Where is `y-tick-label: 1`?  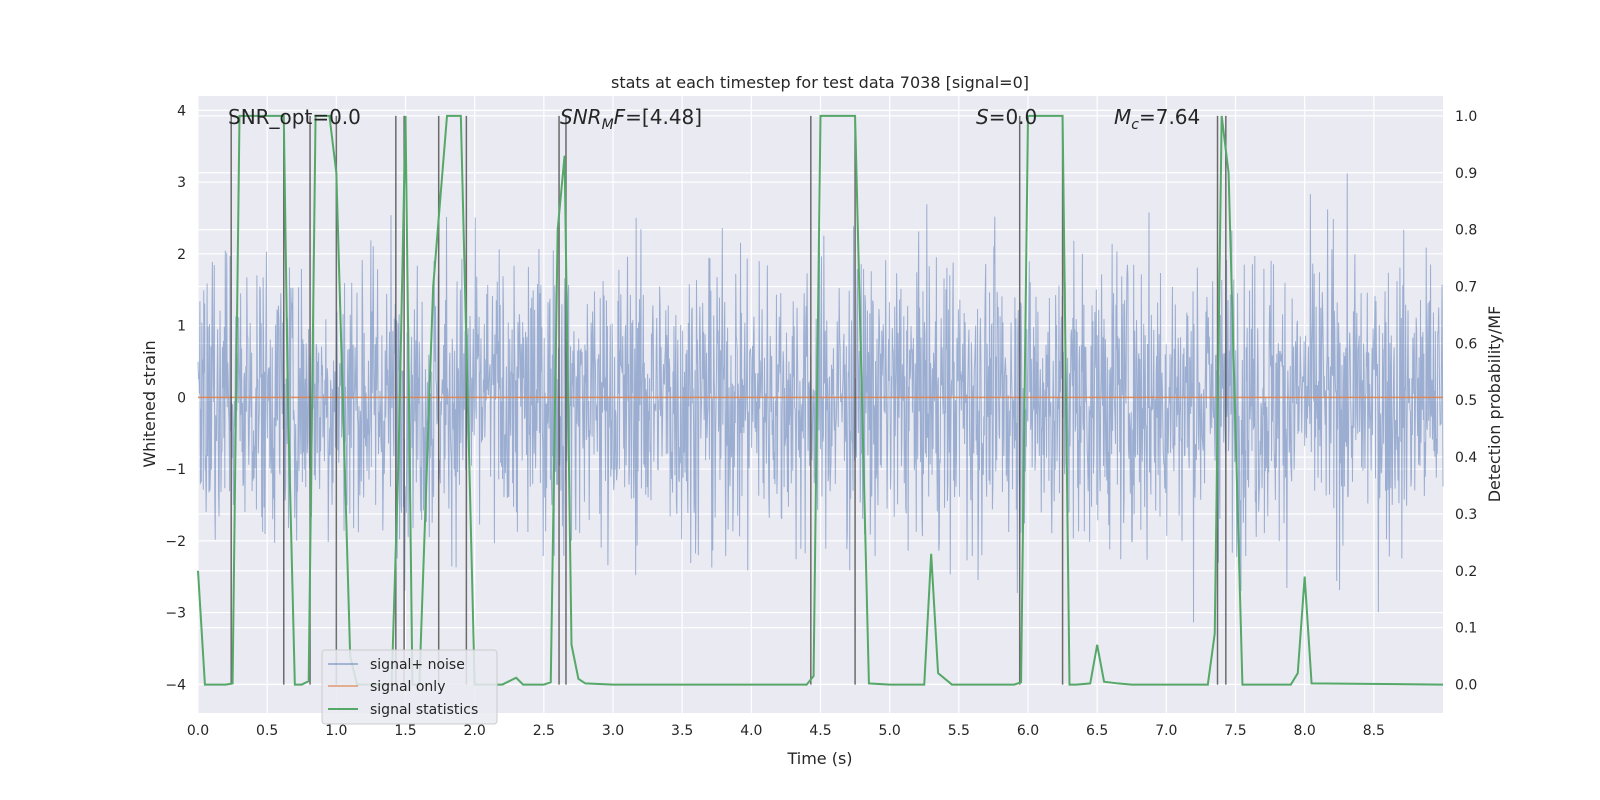 y-tick-label: 1 is located at coordinates (181, 327).